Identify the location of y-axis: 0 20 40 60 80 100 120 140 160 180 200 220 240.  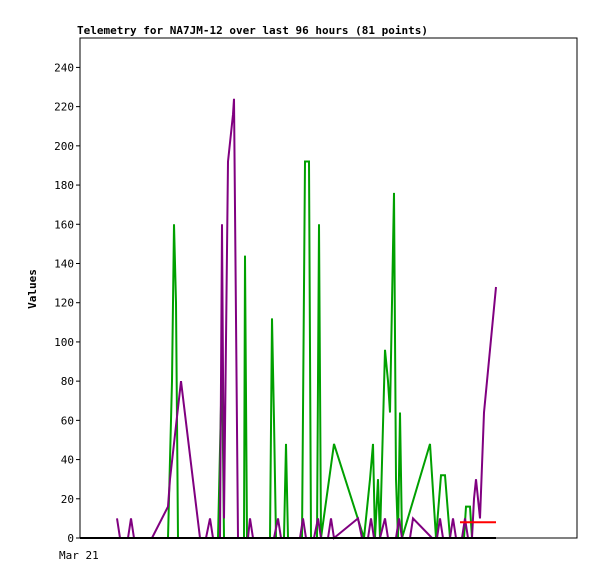
(67, 303).